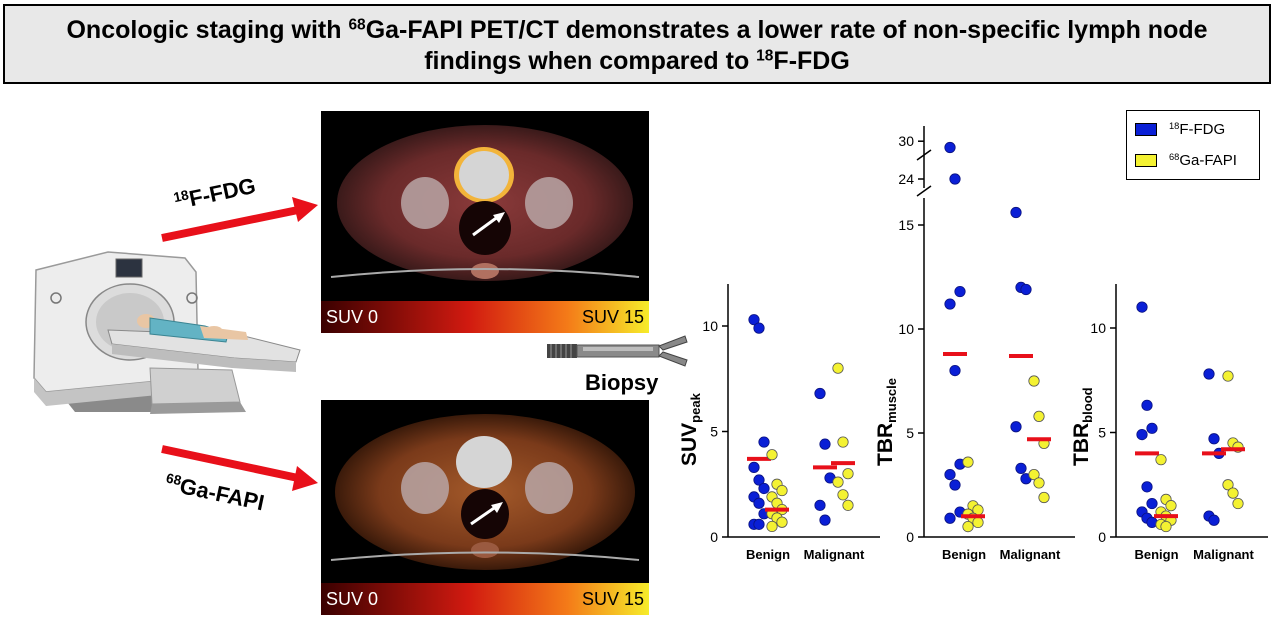  What do you see at coordinates (885, 444) in the screenshot?
I see `chart2-ylabel-main: TBR` at bounding box center [885, 444].